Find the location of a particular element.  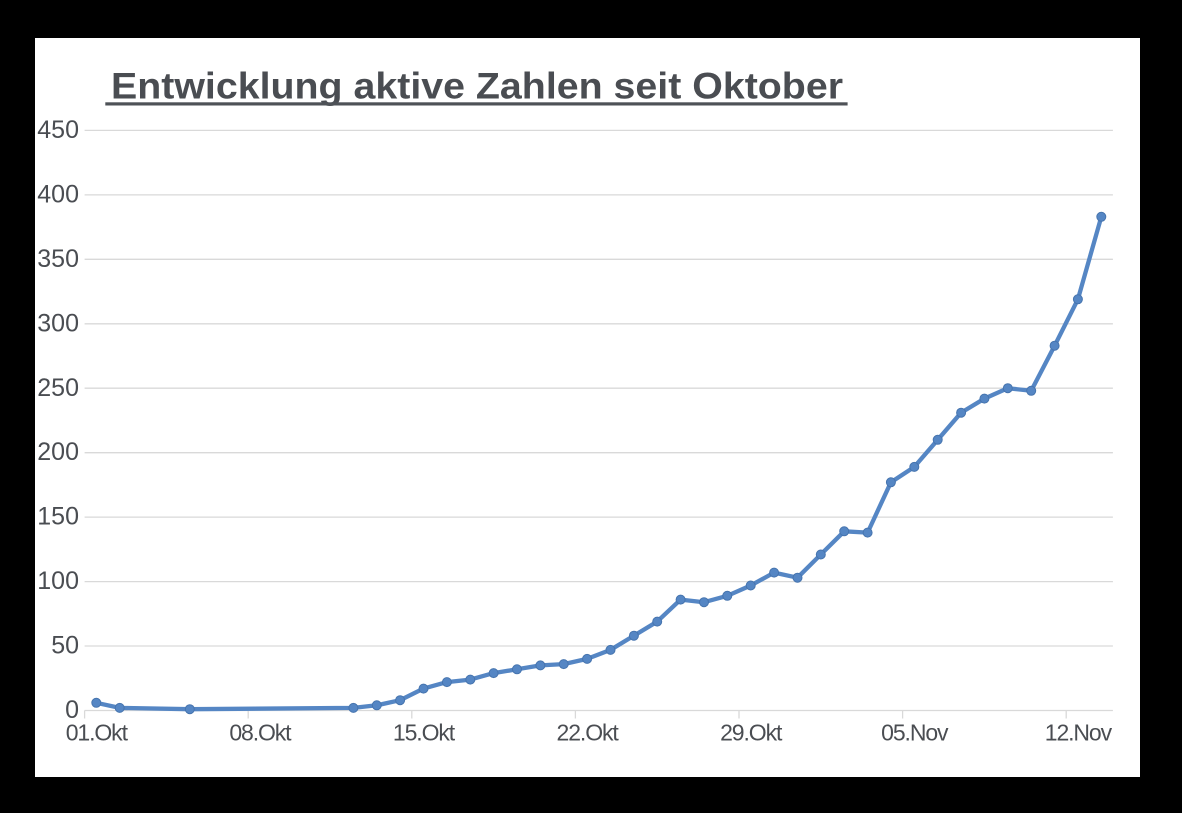

svg-text:Entwicklung aktive Zahlen seit: Entwicklung aktive Zahlen seit Oktober is located at coordinates (477, 85).